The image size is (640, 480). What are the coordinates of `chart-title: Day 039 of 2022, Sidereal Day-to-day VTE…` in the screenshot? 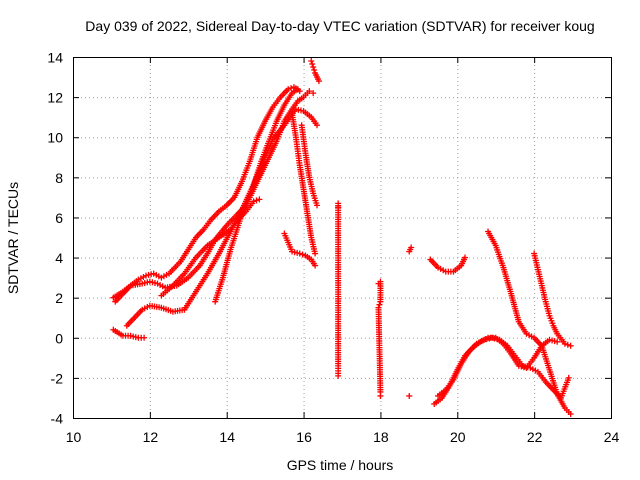 It's located at (339, 26).